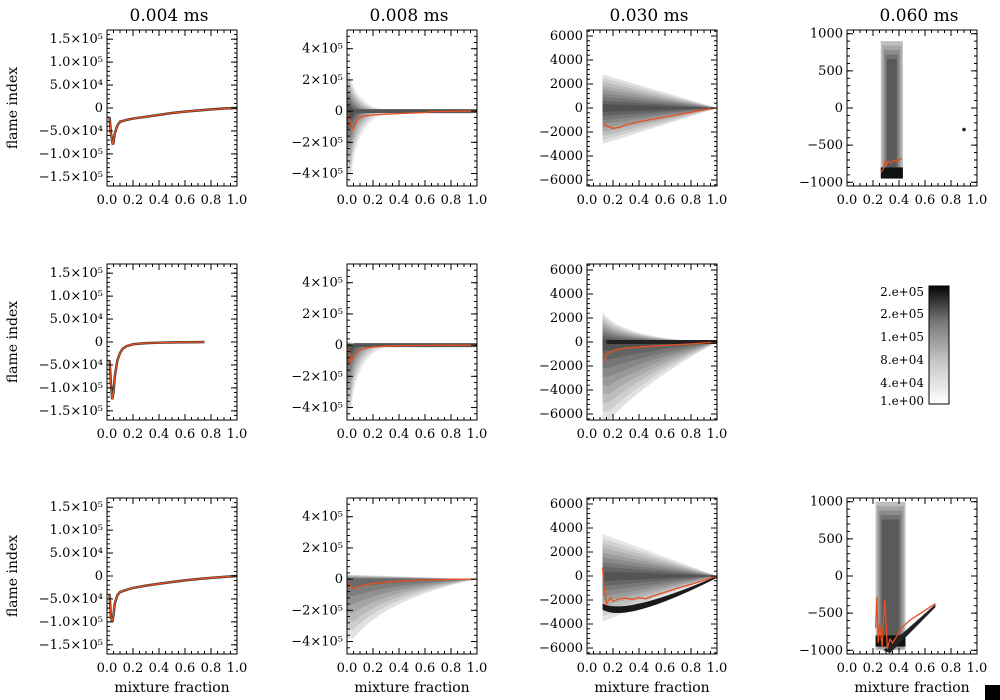 This screenshot has width=1000, height=700. What do you see at coordinates (561, 624) in the screenshot?
I see `y-tick-label: −4000` at bounding box center [561, 624].